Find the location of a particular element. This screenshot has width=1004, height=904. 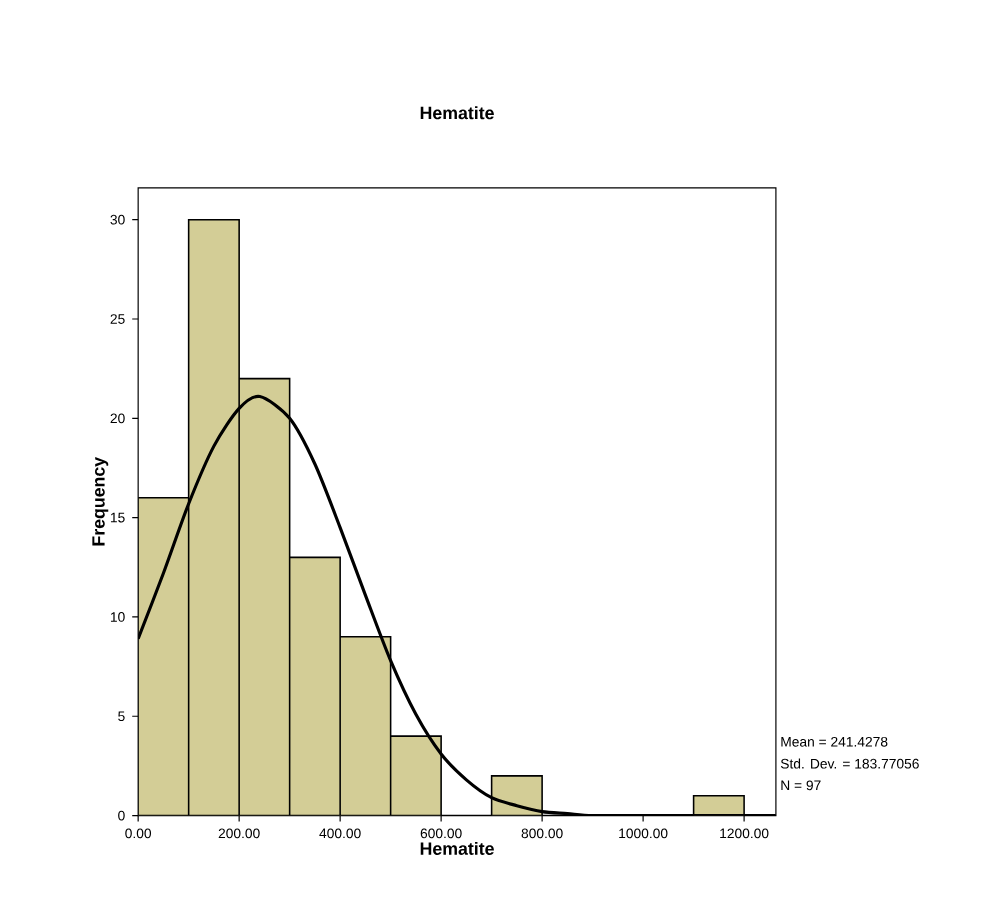

y-axis-title: Frequency is located at coordinates (100, 501).